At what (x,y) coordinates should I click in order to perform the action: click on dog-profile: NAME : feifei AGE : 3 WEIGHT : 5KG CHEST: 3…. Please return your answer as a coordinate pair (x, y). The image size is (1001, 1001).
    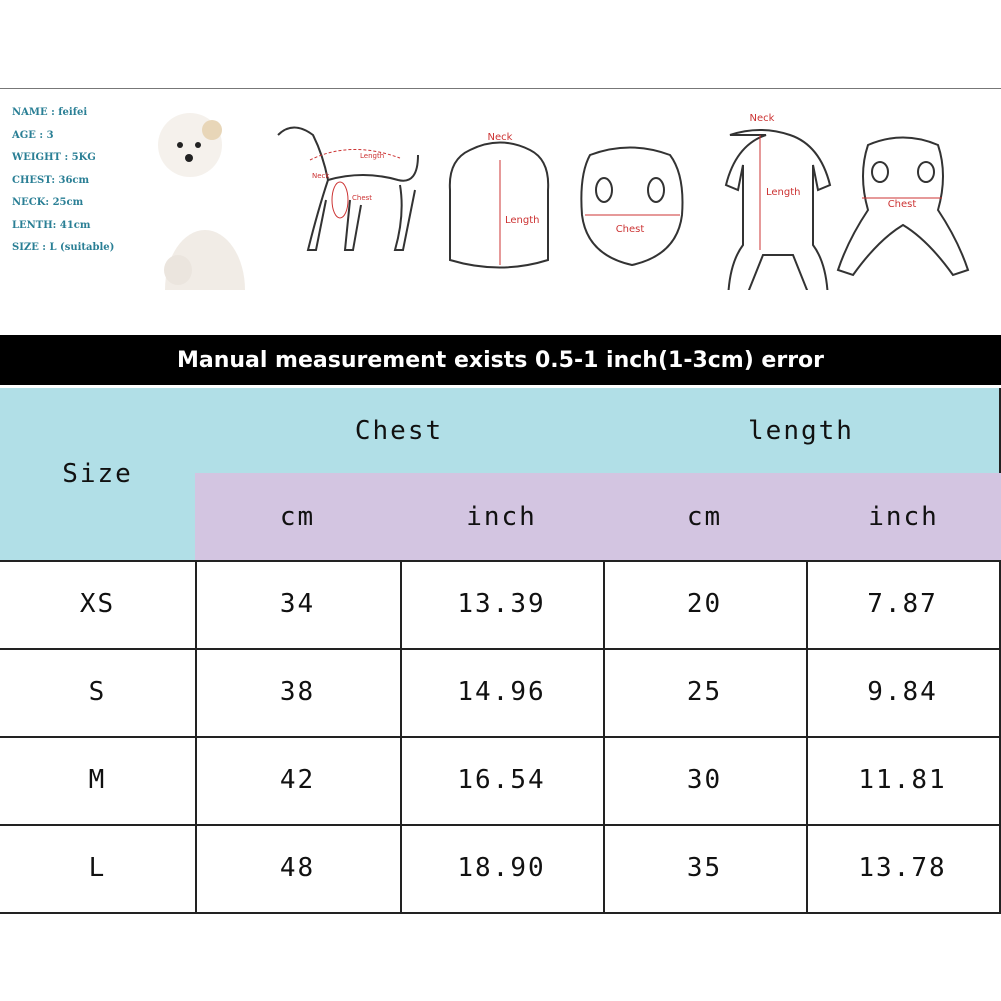
    Looking at the image, I should click on (63, 181).